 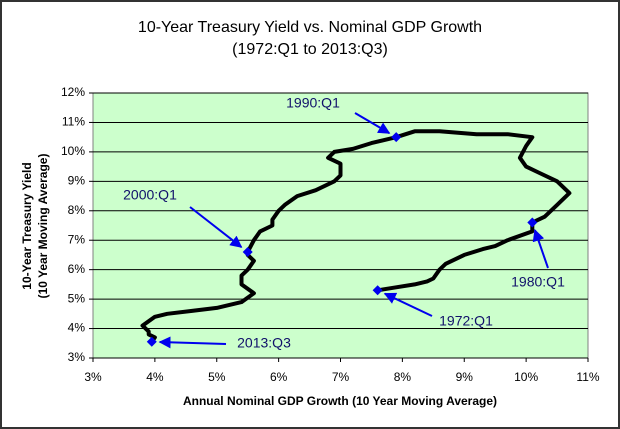 What do you see at coordinates (587, 377) in the screenshot?
I see `x-tick-label: 11%` at bounding box center [587, 377].